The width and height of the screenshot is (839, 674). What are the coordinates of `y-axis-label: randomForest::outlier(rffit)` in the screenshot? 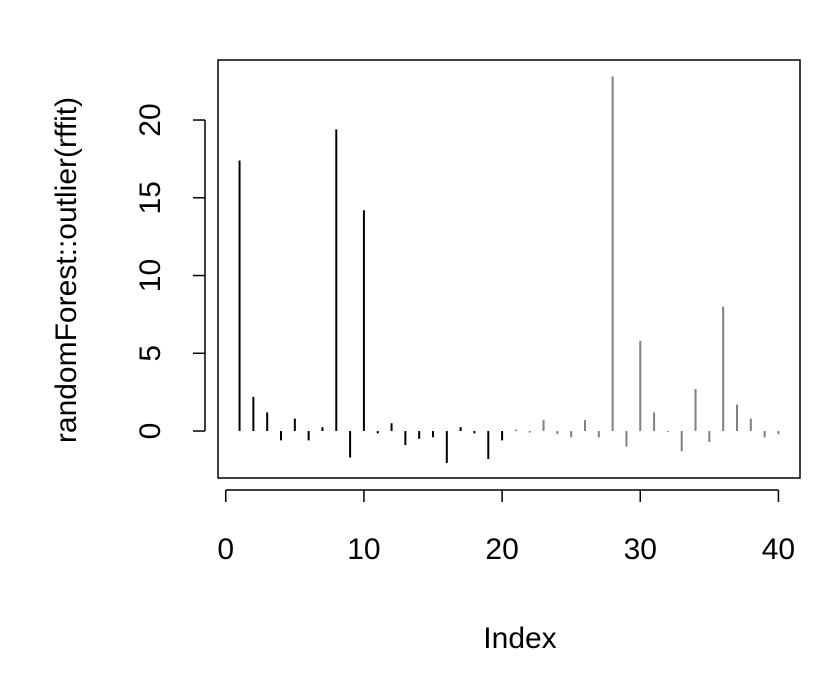 It's located at (66, 270).